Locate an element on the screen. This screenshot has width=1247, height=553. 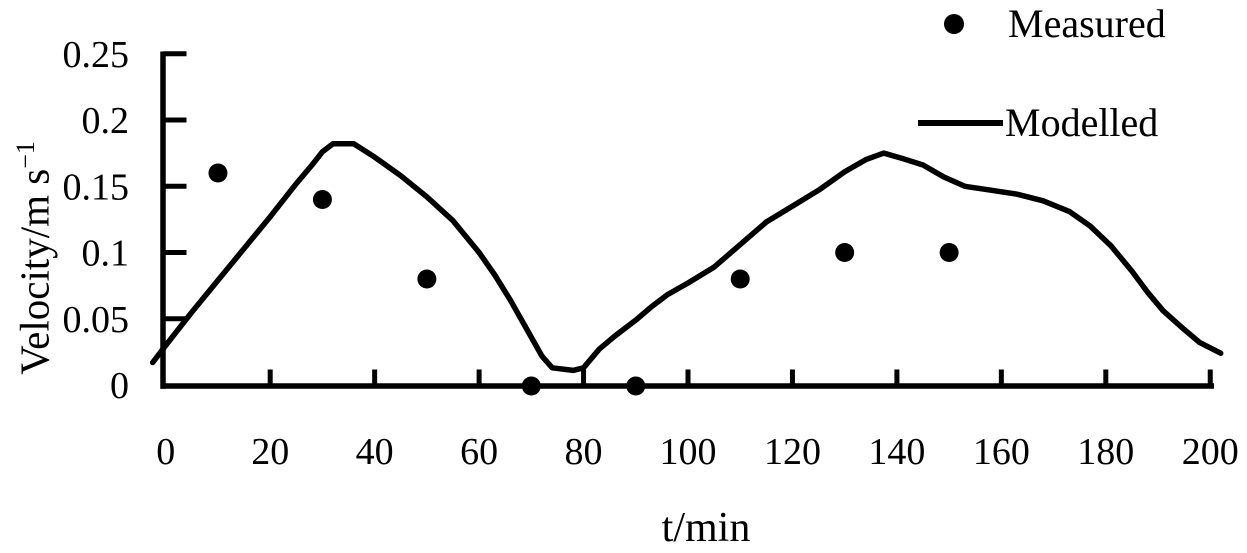
y-tick-label-0.15: 0.15 is located at coordinates (96, 187).